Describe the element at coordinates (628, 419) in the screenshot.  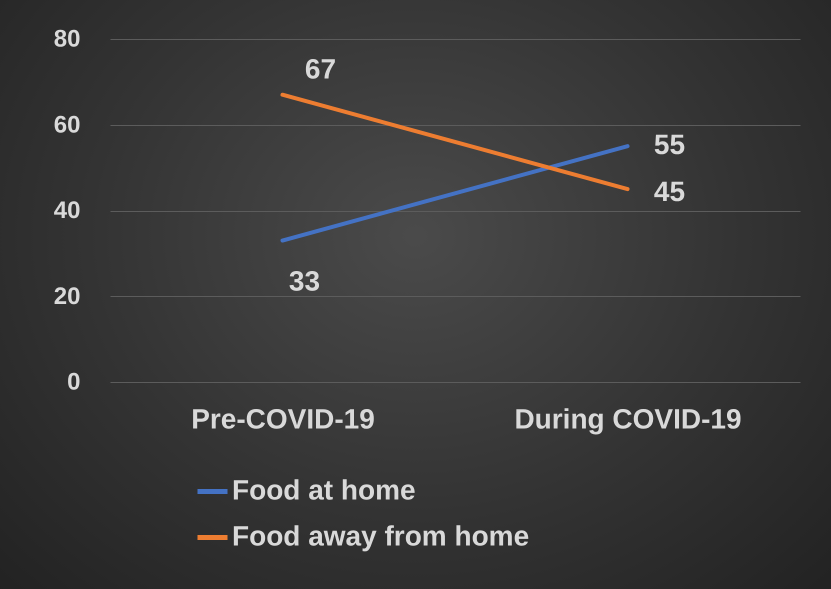
I see `x-tick-label: During COVID-19` at that location.